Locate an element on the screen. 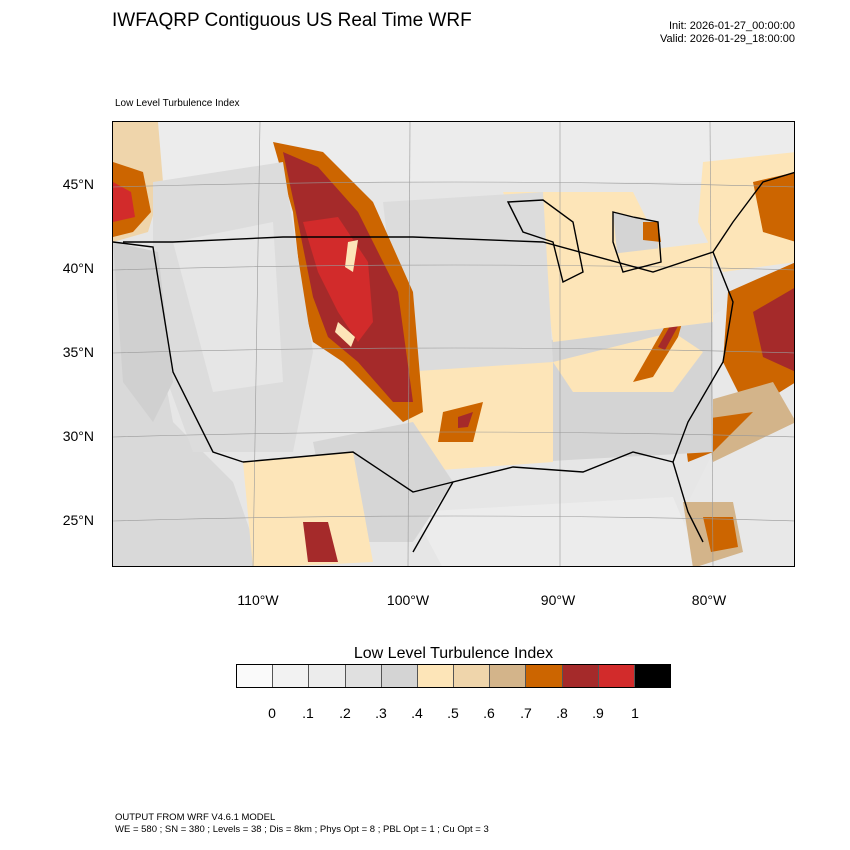 The width and height of the screenshot is (850, 850). colorbar-tick-label: .6 is located at coordinates (489, 713).